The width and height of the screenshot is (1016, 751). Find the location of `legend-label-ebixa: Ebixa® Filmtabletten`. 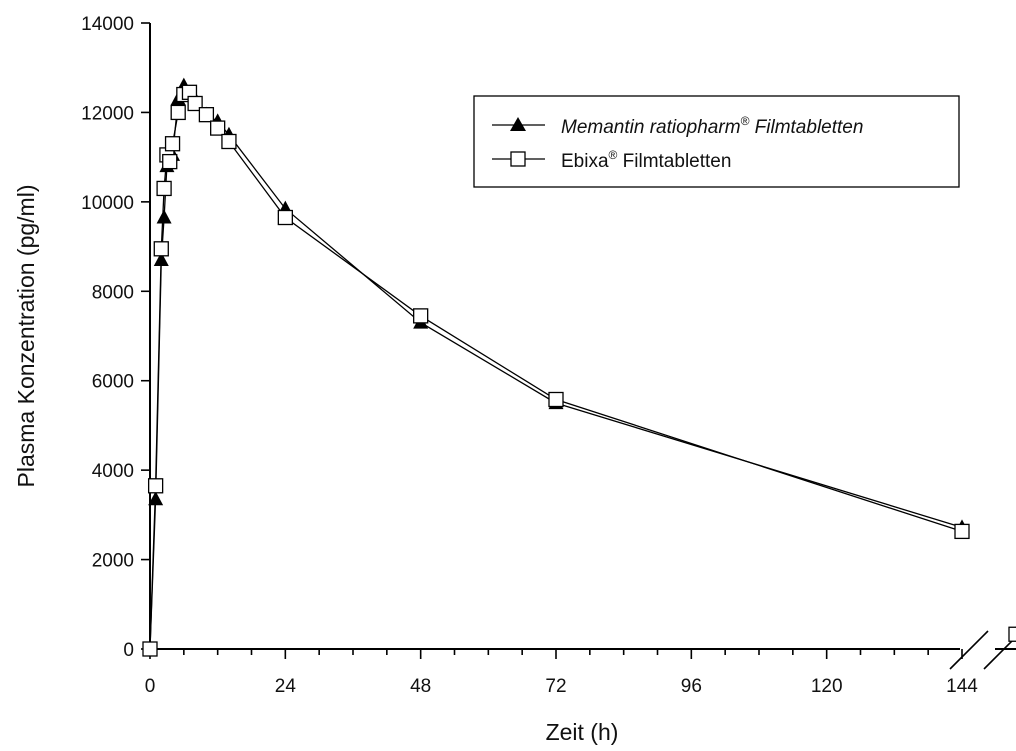

legend-label-ebixa: Ebixa® Filmtabletten is located at coordinates (646, 160).